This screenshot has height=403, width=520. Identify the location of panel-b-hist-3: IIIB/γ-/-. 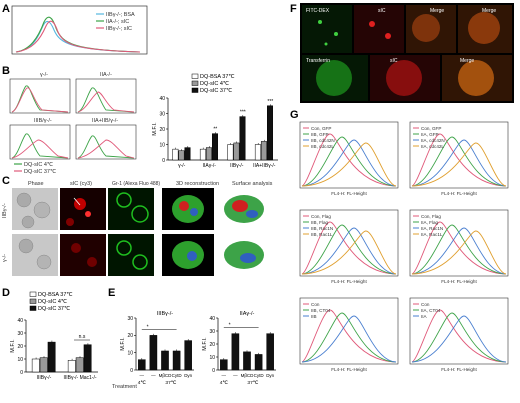
(40, 139).